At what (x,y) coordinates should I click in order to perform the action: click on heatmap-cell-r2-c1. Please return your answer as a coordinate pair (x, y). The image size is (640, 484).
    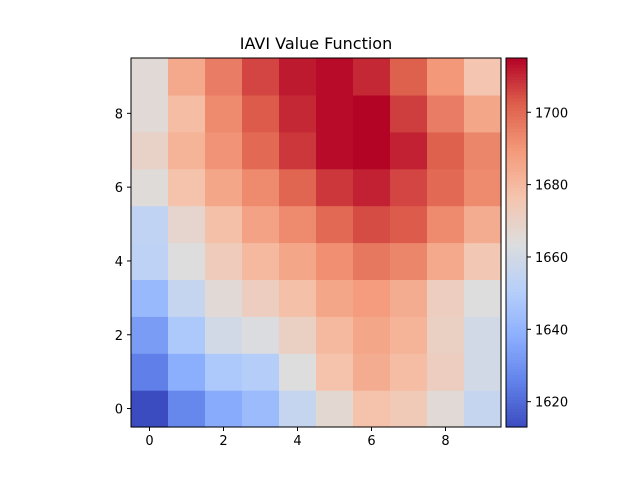
    Looking at the image, I should click on (187, 335).